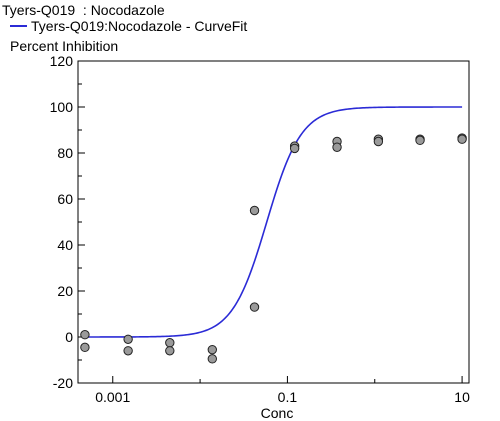  I want to click on chart-title: Tyers-Q019 : Nocodazole, so click(83, 10).